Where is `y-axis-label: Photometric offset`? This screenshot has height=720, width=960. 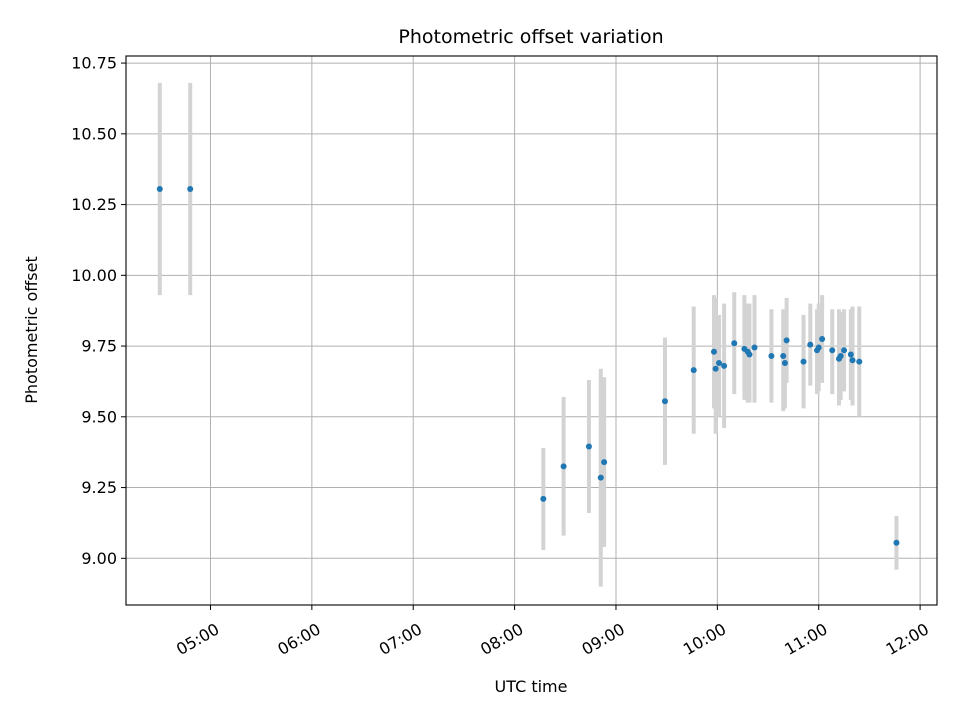
y-axis-label: Photometric offset is located at coordinates (31, 330).